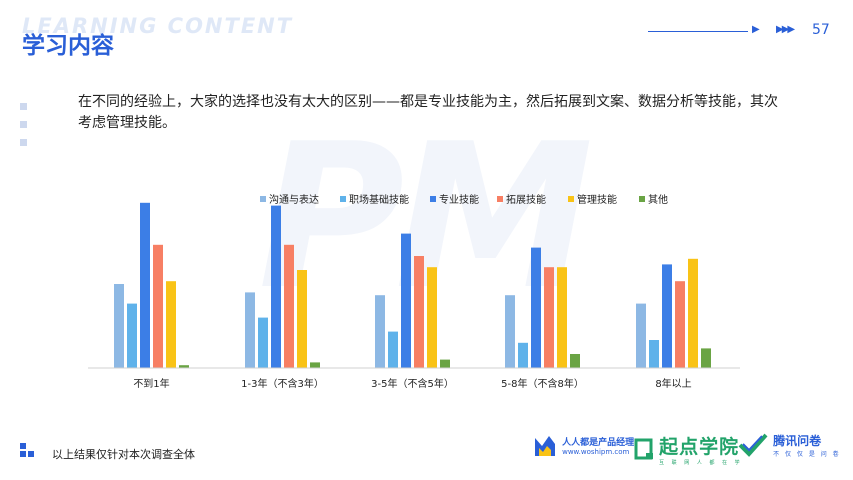 Image resolution: width=853 pixels, height=480 pixels. Describe the element at coordinates (27, 450) in the screenshot. I see `grid-icon` at that location.